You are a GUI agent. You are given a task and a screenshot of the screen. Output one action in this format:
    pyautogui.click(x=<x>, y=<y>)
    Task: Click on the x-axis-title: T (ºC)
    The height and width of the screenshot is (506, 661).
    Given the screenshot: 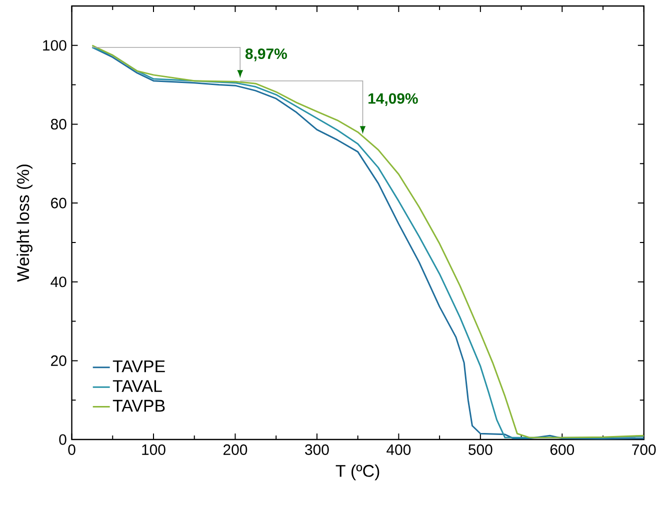 What is the action you would take?
    pyautogui.click(x=358, y=472)
    